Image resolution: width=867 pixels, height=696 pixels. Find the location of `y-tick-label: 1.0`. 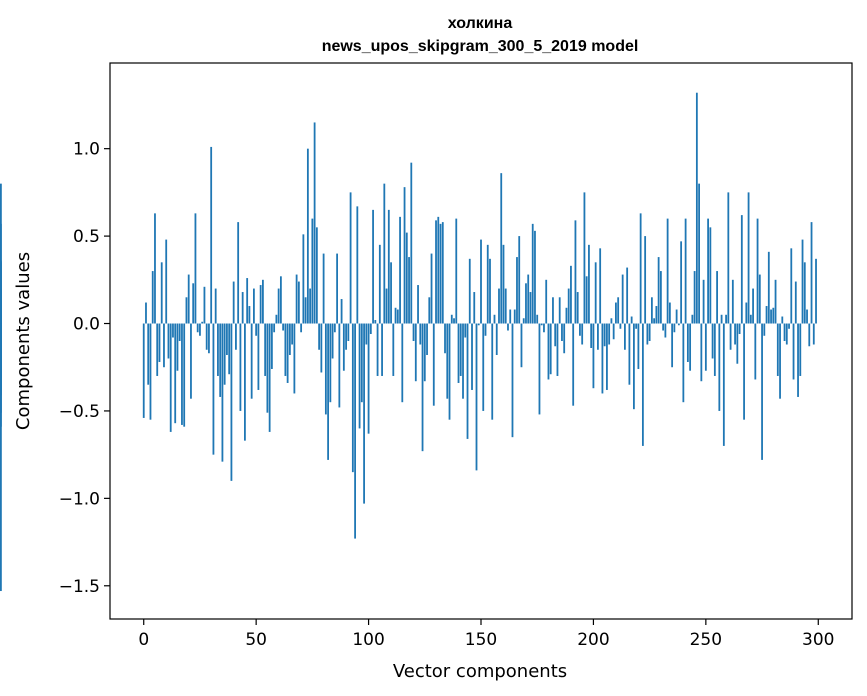

y-tick-label: 1.0 is located at coordinates (86, 150).